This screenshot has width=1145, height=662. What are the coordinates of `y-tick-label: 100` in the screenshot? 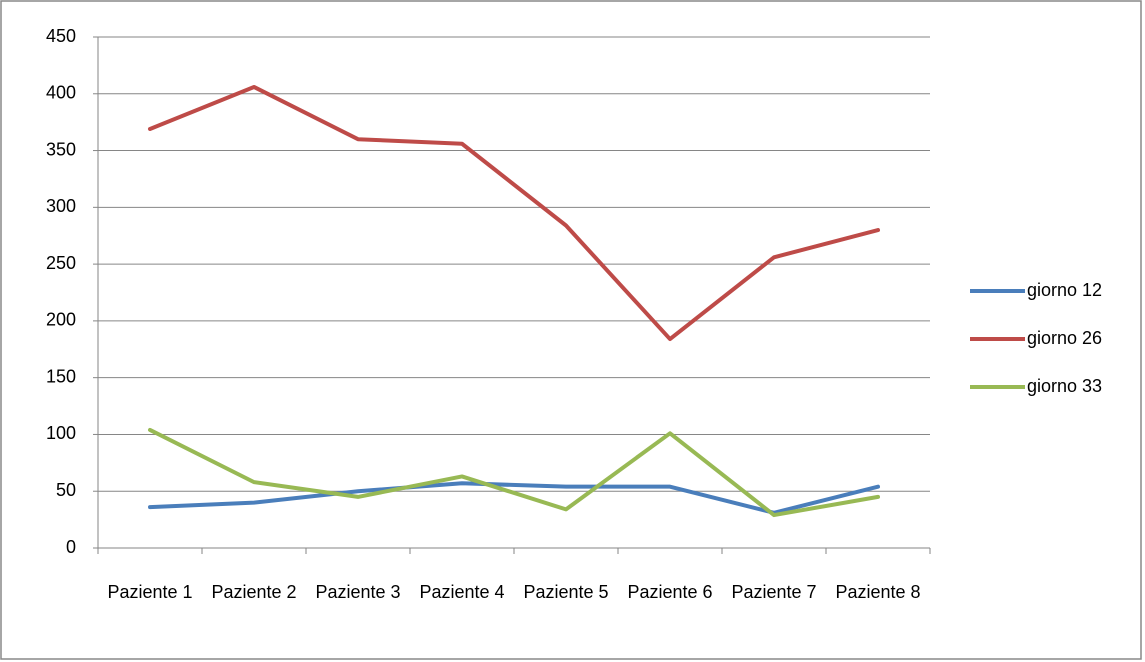 It's located at (61, 433).